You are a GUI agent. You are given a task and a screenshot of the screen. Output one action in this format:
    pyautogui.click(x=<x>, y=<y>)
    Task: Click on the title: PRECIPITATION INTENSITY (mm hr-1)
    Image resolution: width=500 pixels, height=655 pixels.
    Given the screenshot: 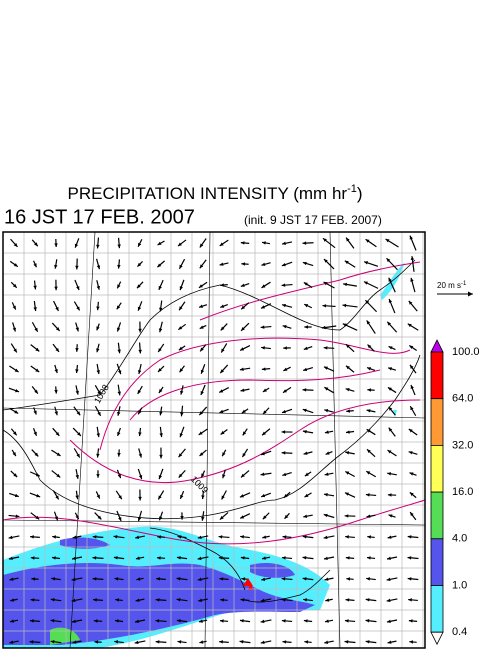 What is the action you would take?
    pyautogui.click(x=214, y=193)
    